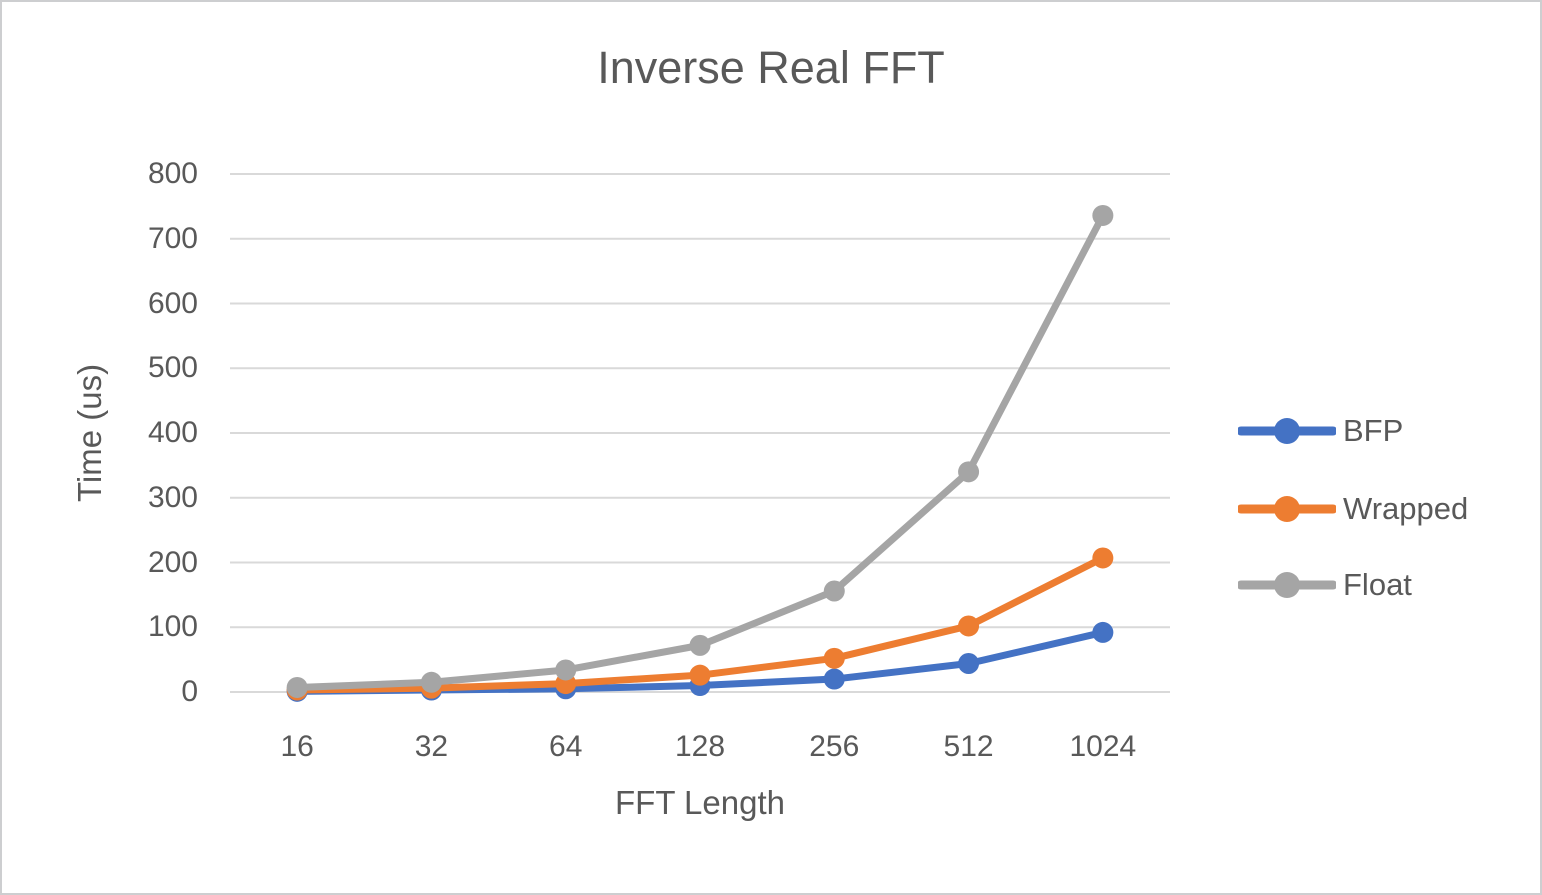 The height and width of the screenshot is (895, 1542). What do you see at coordinates (172, 497) in the screenshot?
I see `y-tick-label: 300` at bounding box center [172, 497].